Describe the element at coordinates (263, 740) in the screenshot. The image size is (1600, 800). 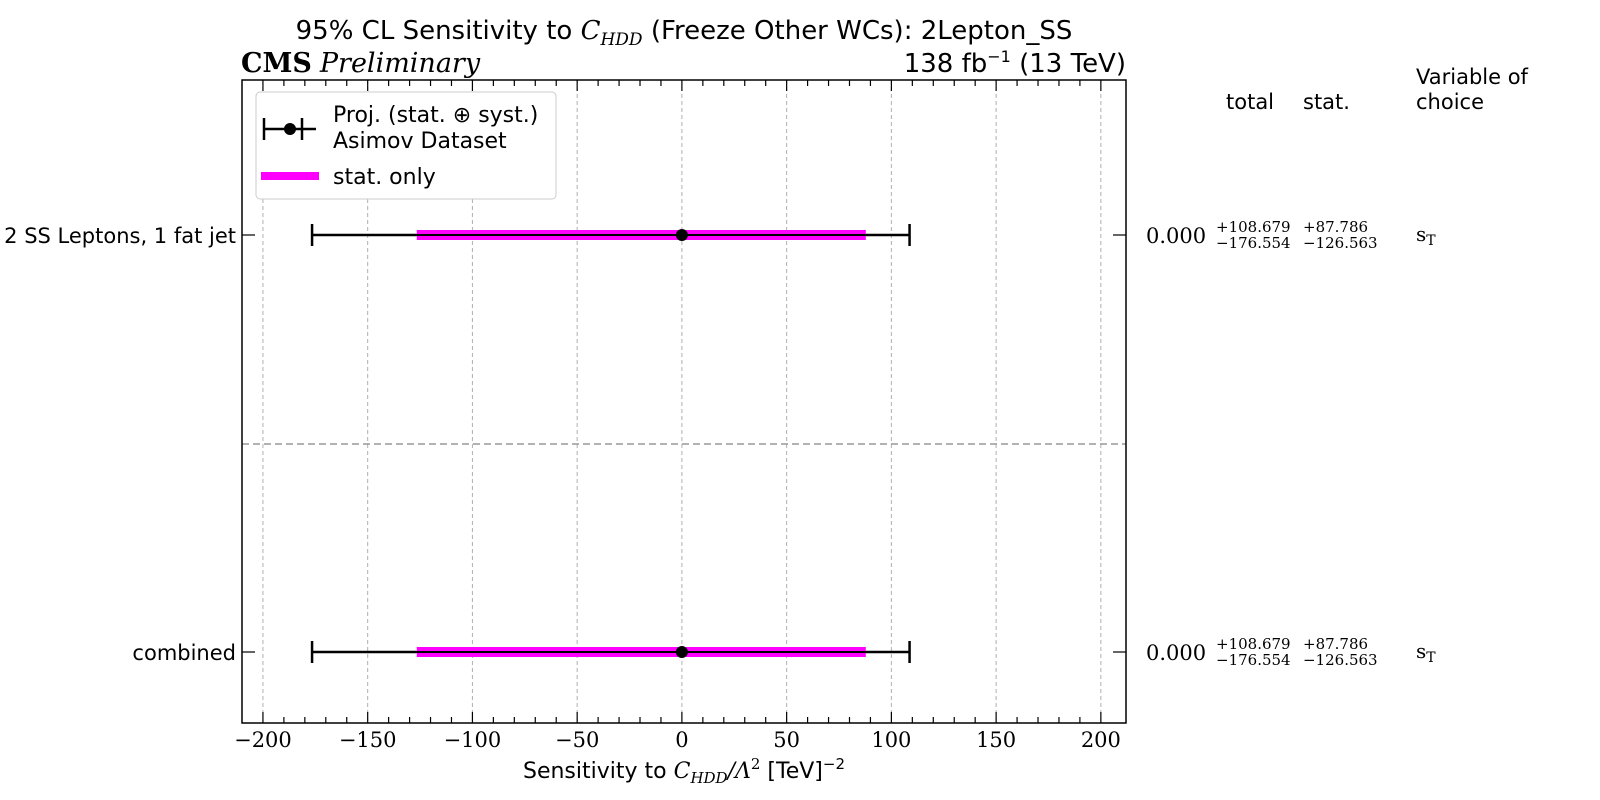
I see `x-tick-label: −200` at that location.